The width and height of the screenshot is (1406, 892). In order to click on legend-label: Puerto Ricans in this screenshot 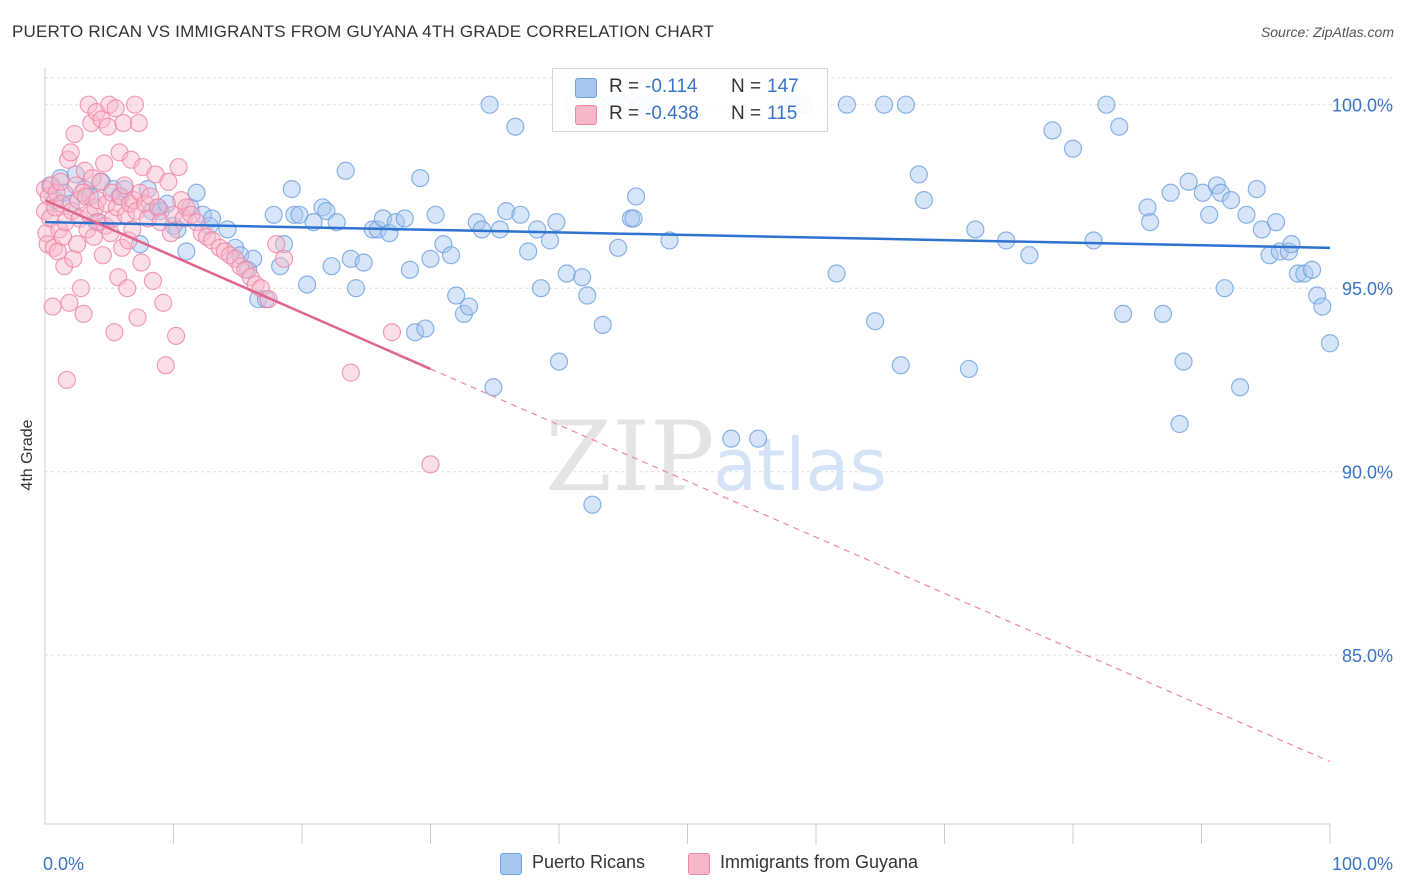, I will do `click(589, 862)`.